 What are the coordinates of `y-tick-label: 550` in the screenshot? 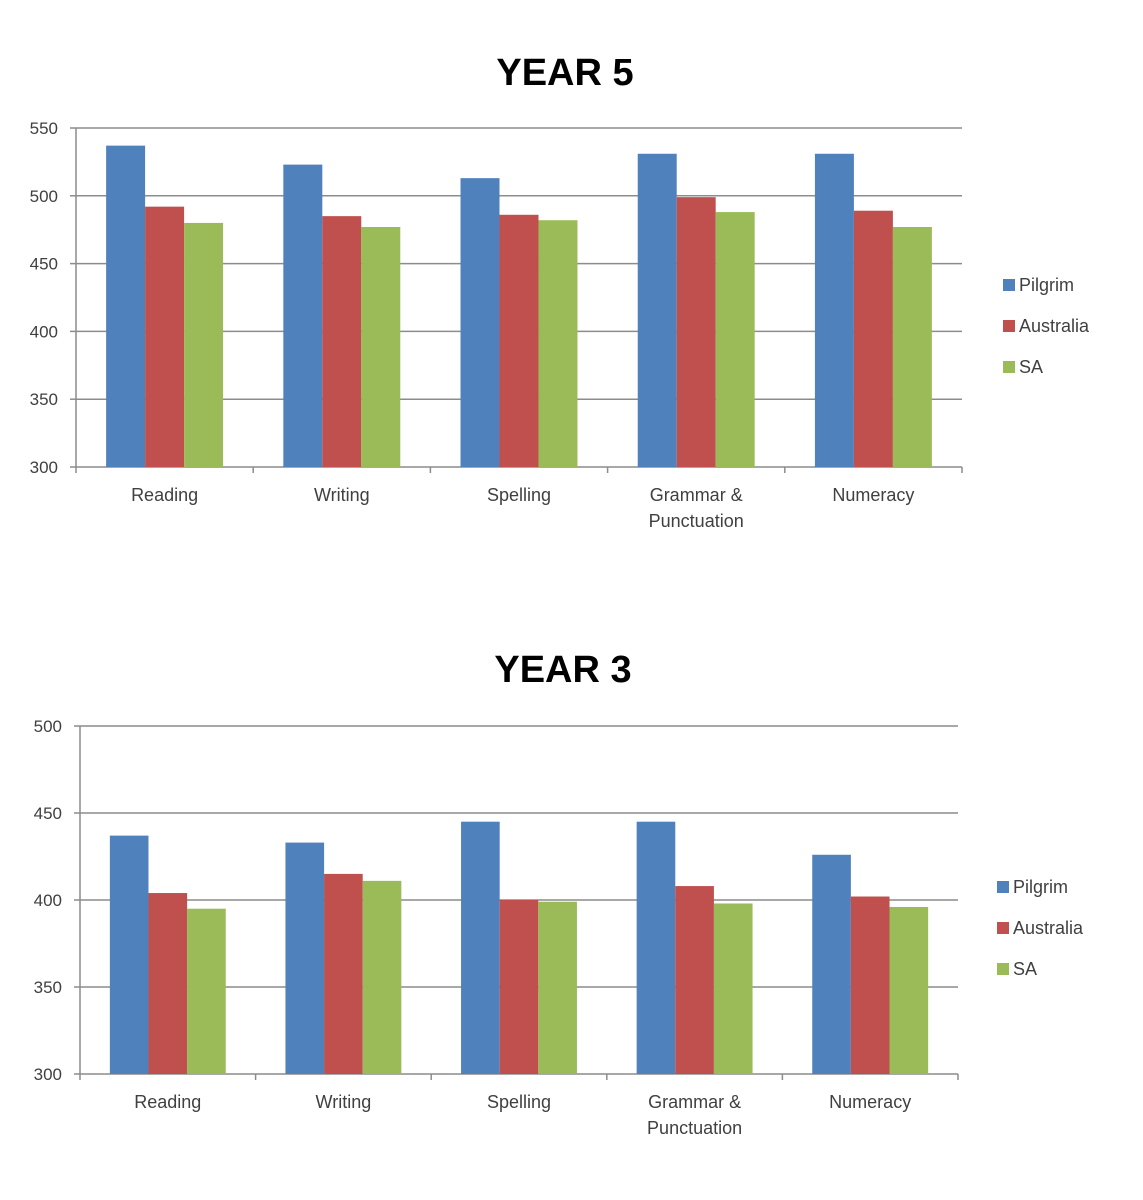 It's located at (44, 128).